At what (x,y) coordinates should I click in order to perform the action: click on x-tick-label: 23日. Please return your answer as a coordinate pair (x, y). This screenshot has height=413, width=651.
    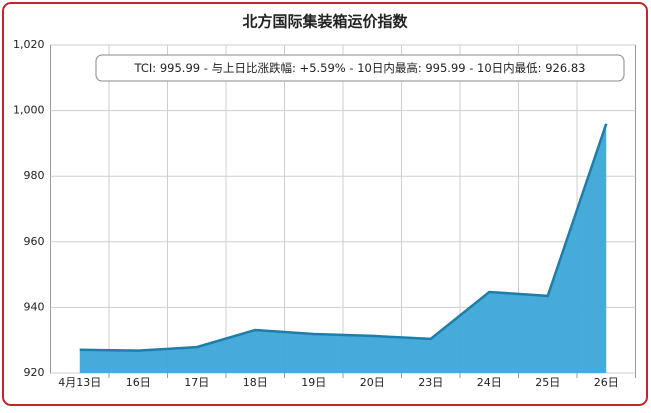
    Looking at the image, I should click on (430, 382).